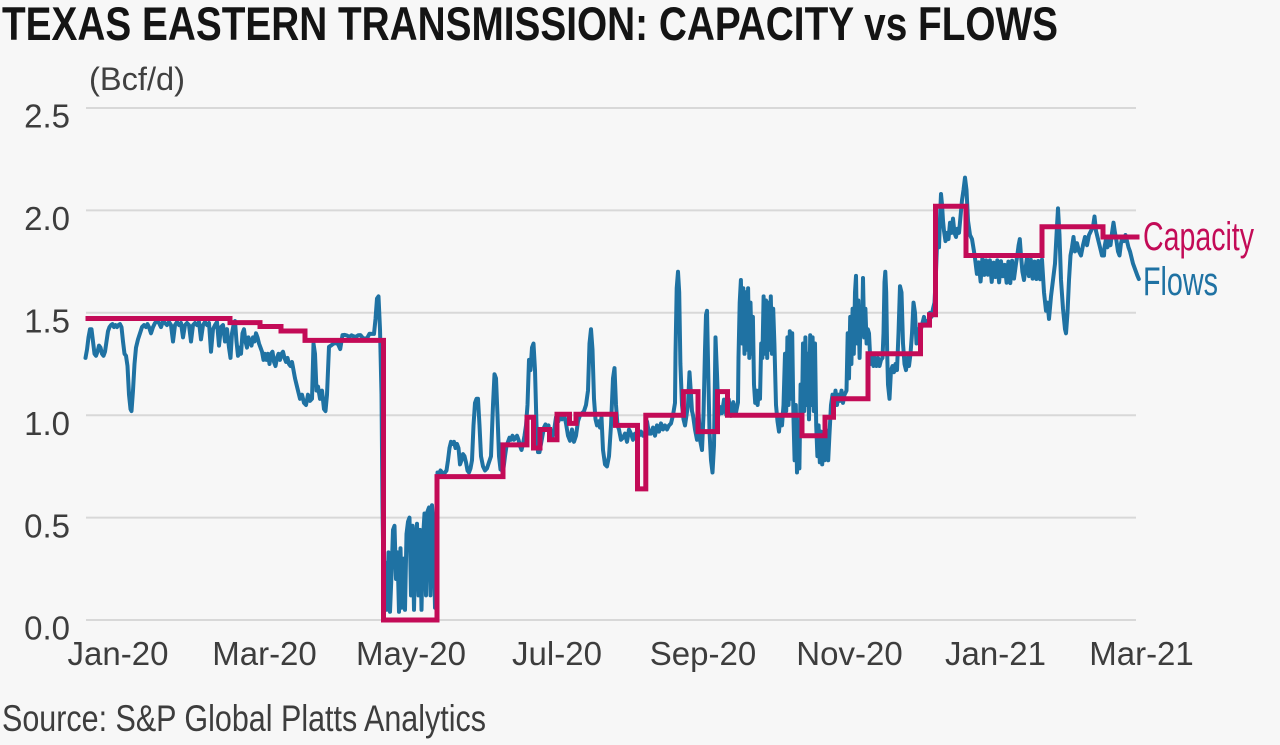  I want to click on svg-text: (Bcf/d), so click(137, 79).